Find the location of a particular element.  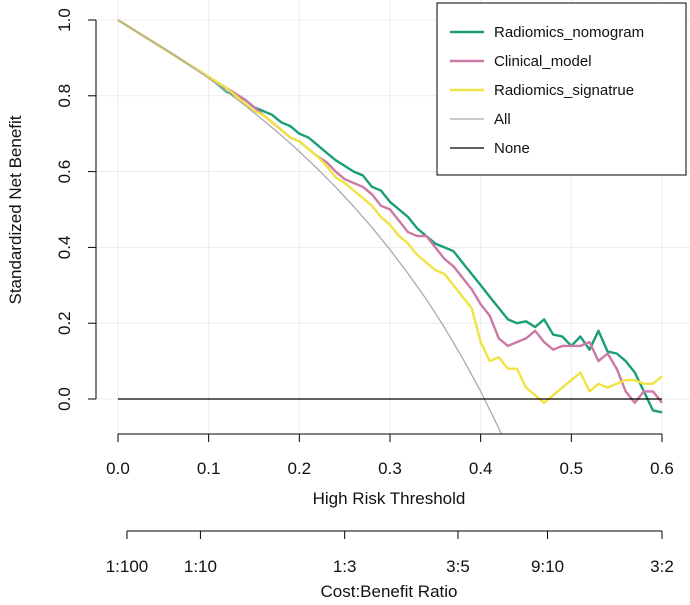

cost-benefit-tick-label: 1:3 is located at coordinates (345, 566).